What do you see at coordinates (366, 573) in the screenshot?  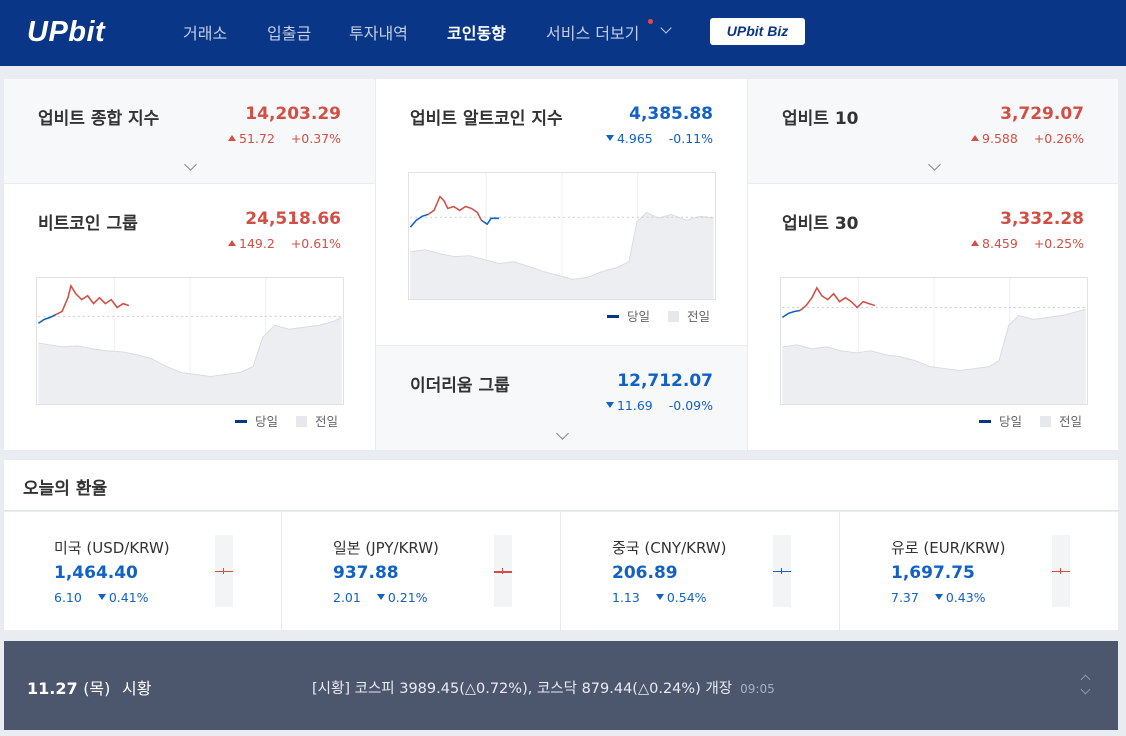 I see `fx-value: 937.88` at bounding box center [366, 573].